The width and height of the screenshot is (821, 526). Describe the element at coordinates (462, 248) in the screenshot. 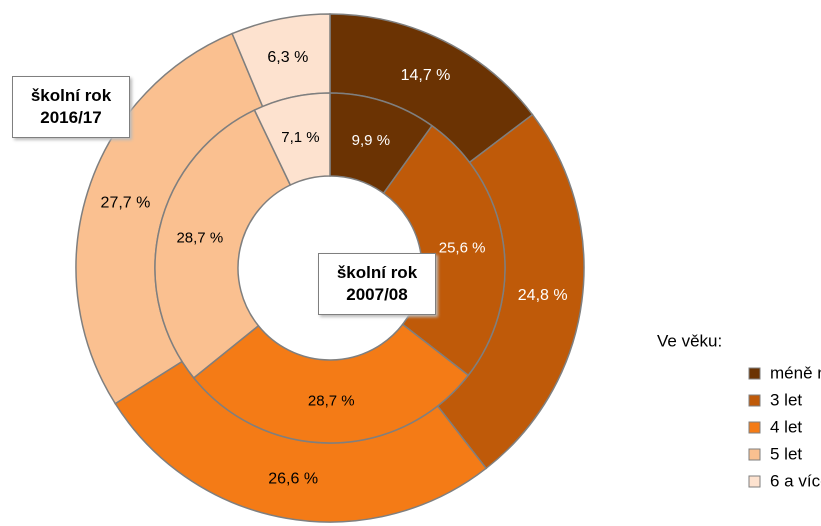

I see `data-label: 25,6 %` at that location.